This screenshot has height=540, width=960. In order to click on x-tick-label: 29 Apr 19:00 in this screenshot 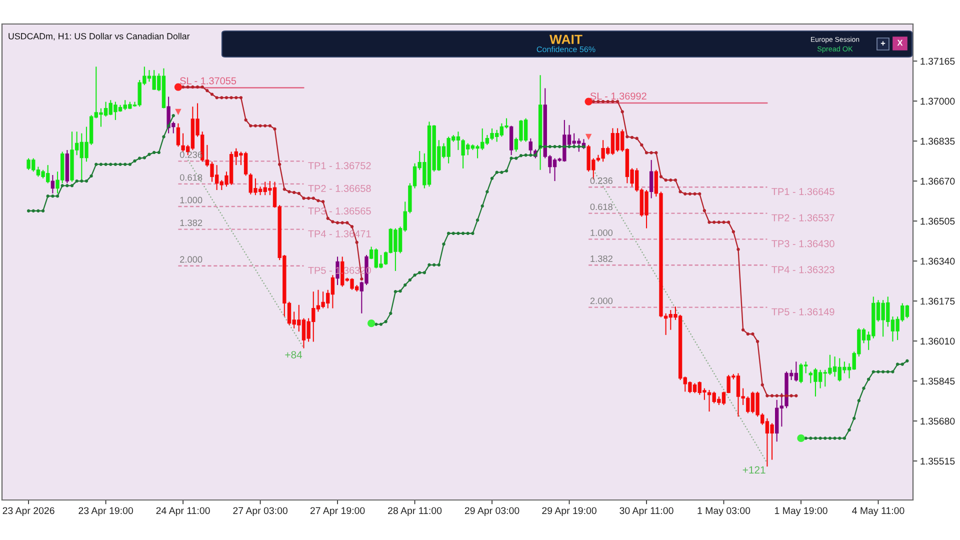, I will do `click(569, 511)`.